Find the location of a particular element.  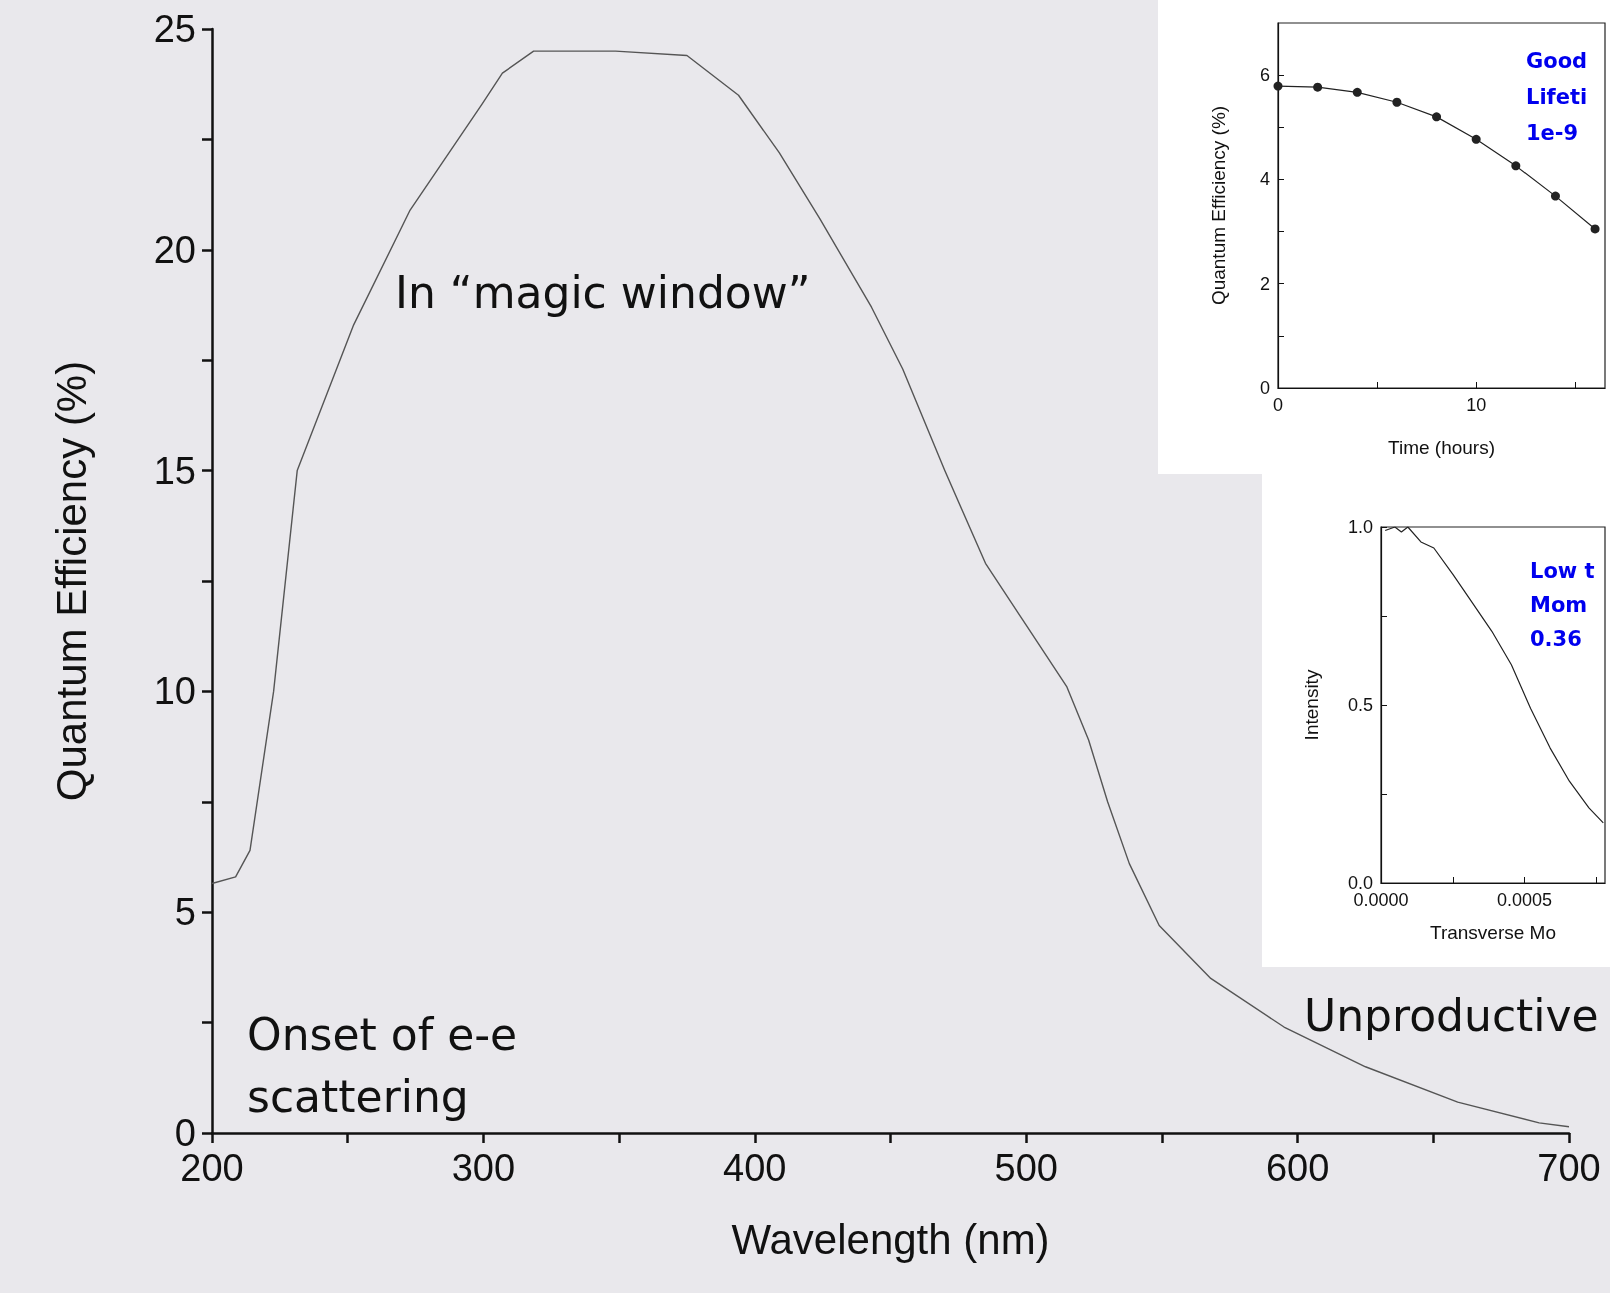

y-tick-label: 25 is located at coordinates (174, 29).